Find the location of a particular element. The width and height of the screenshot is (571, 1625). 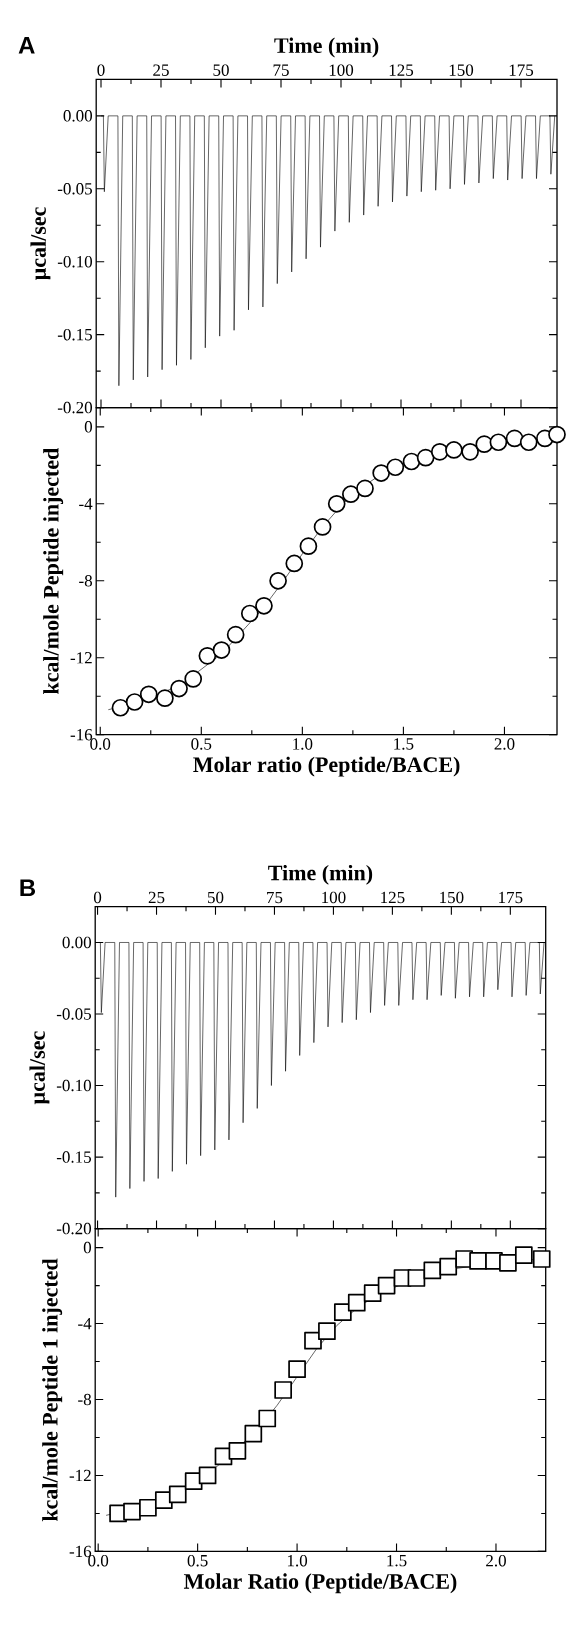

x-axis-title: Molar Ratio (Peptide/BACE) is located at coordinates (320, 1583).